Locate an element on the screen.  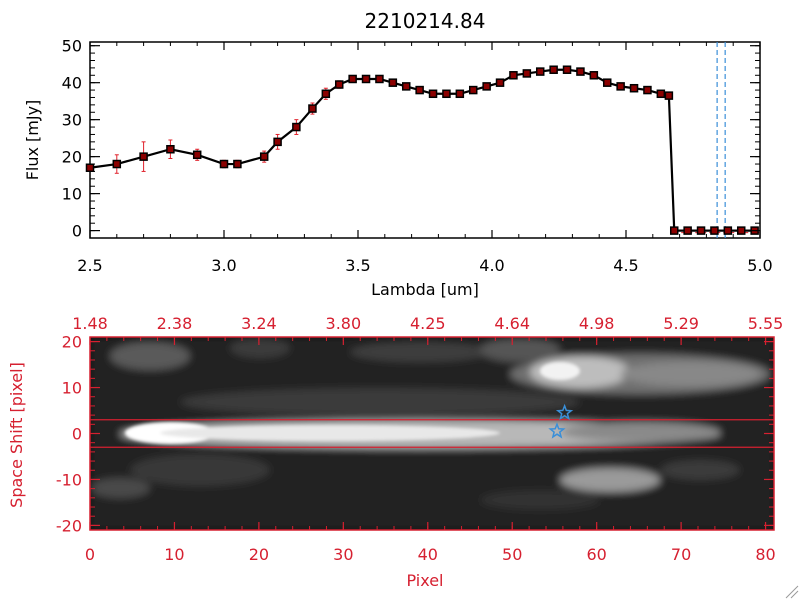
top-tick-label: 1.48 is located at coordinates (90, 323).